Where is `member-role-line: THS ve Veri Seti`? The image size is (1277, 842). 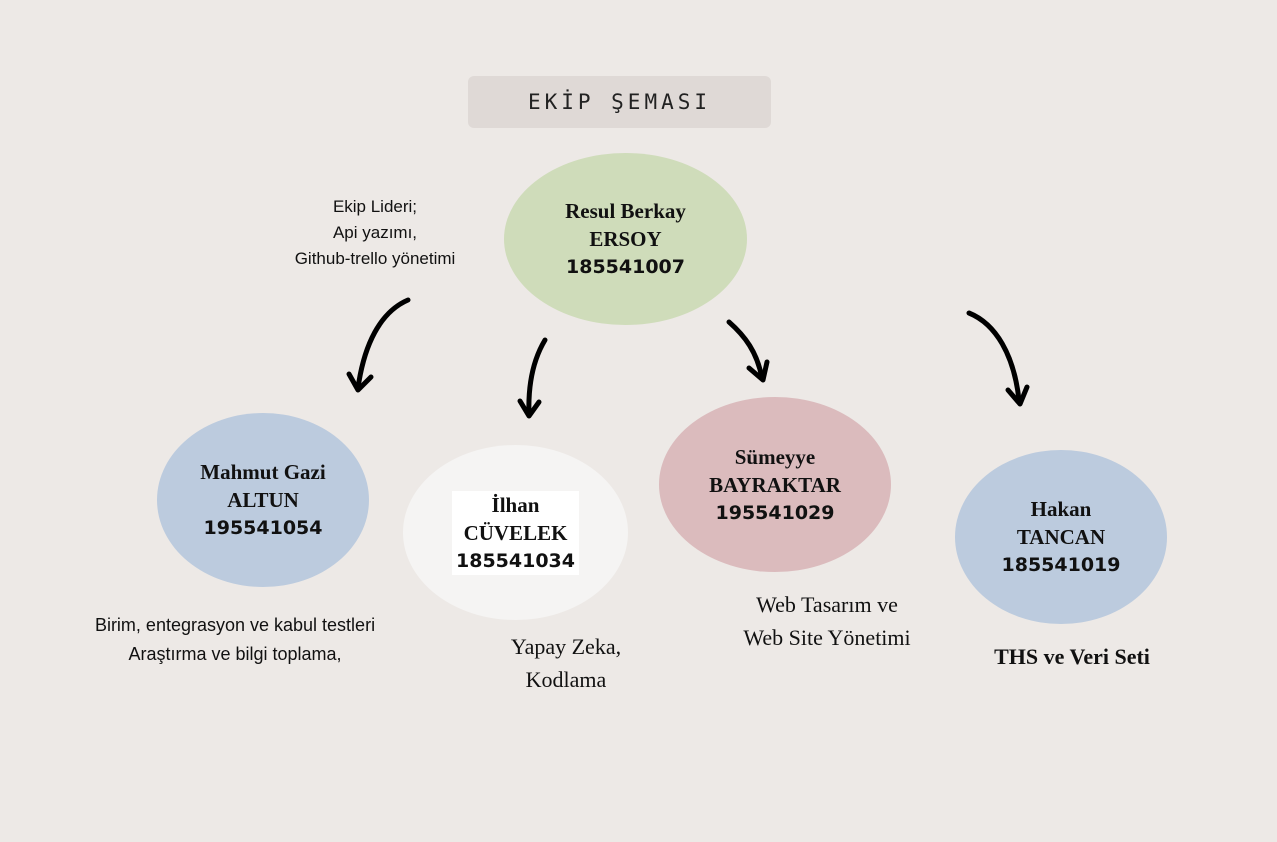
member-role-line: THS ve Veri Seti is located at coordinates (1072, 656).